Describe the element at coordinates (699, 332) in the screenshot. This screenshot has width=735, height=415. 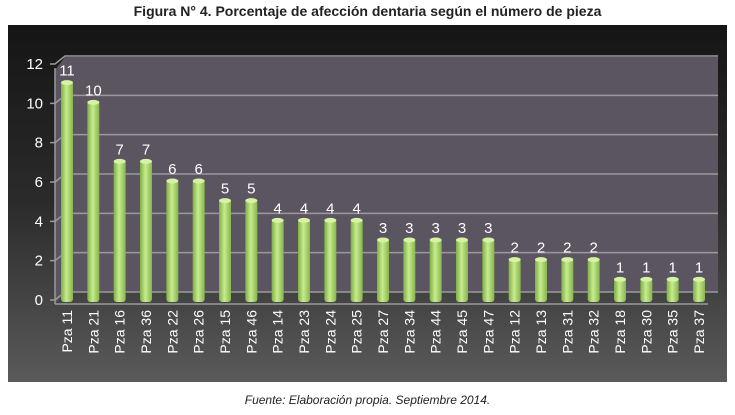
I see `x-tick-label: Pza 37` at that location.